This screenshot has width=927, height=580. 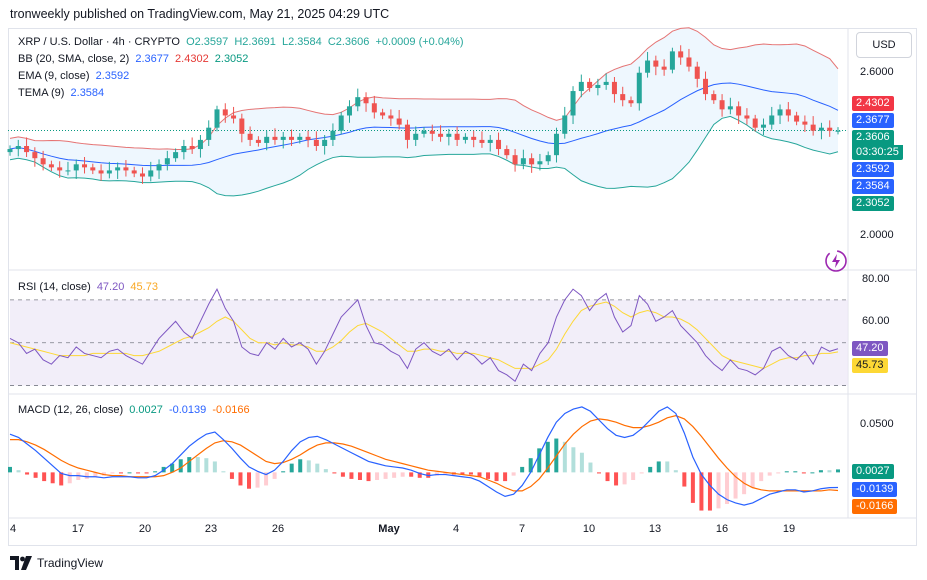 I want to click on legend-main-label: XRP / U.S. Dollar · 4h · CRYPTO, so click(x=99, y=42).